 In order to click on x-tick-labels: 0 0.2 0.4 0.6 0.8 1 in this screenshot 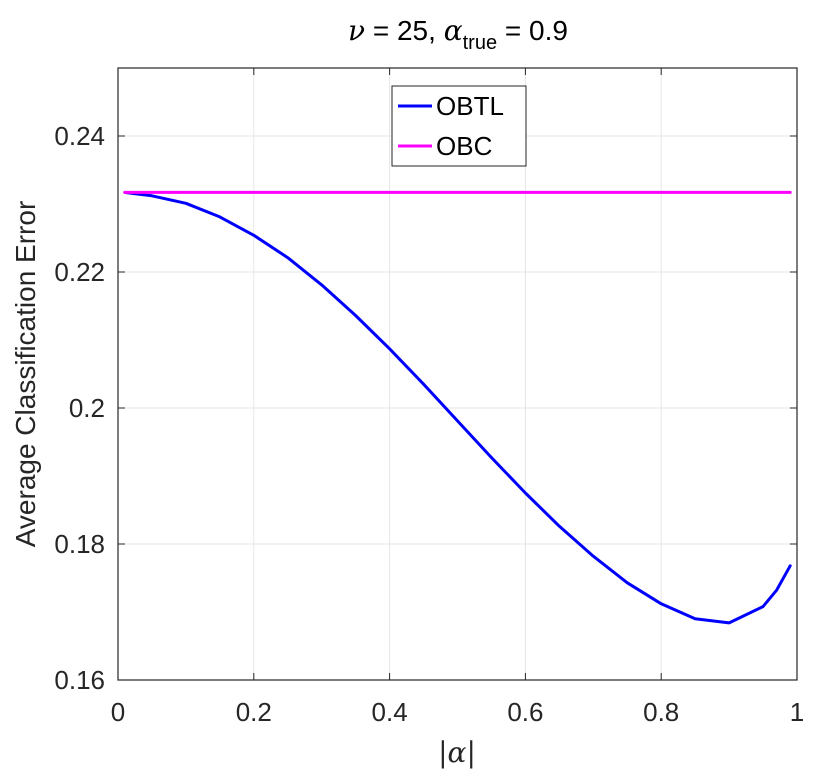, I will do `click(457, 712)`.